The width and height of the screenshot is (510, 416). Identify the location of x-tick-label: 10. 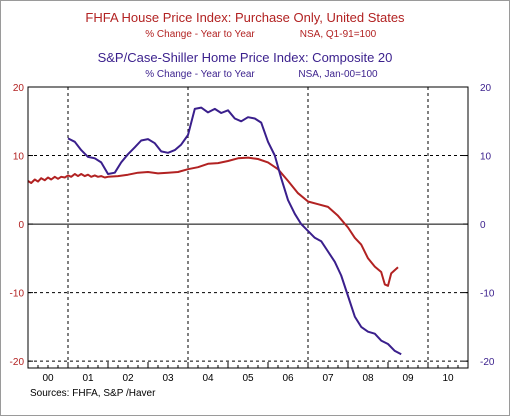
(448, 378).